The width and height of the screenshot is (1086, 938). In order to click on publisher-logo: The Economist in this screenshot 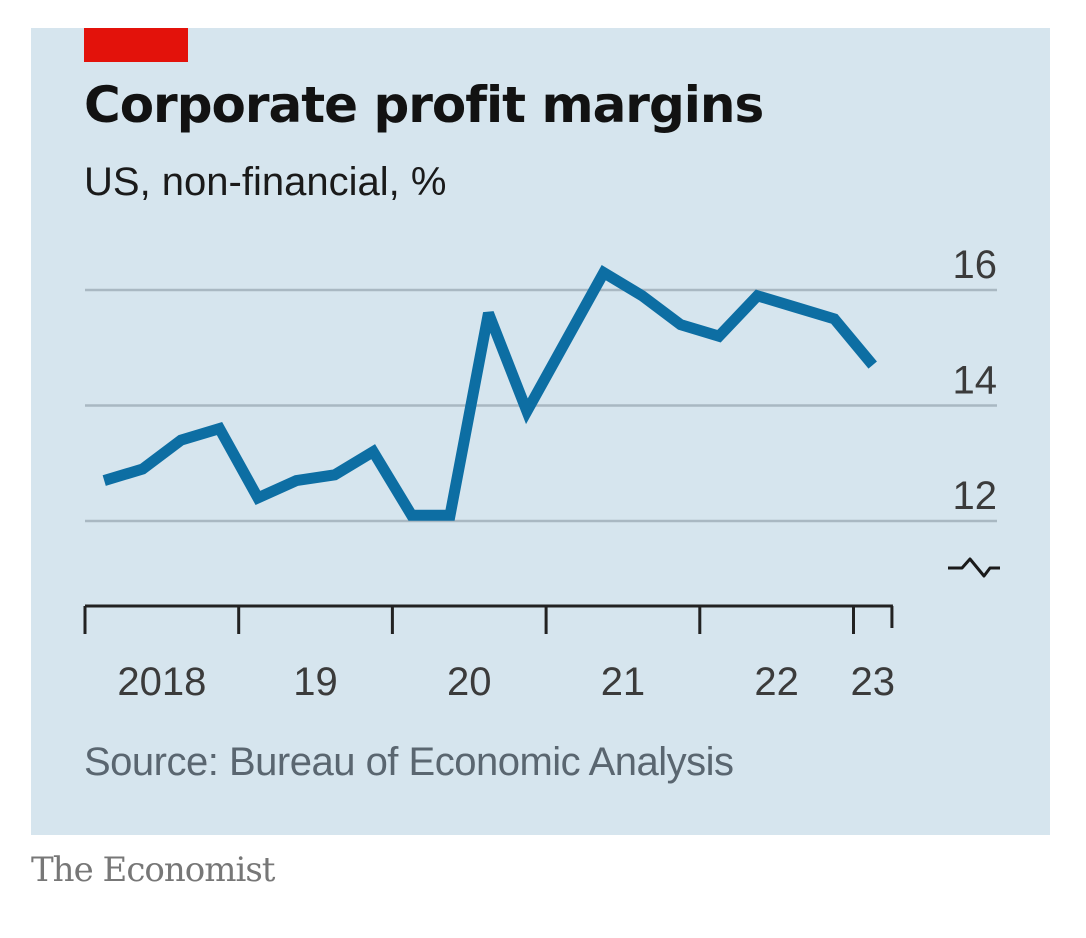, I will do `click(153, 870)`.